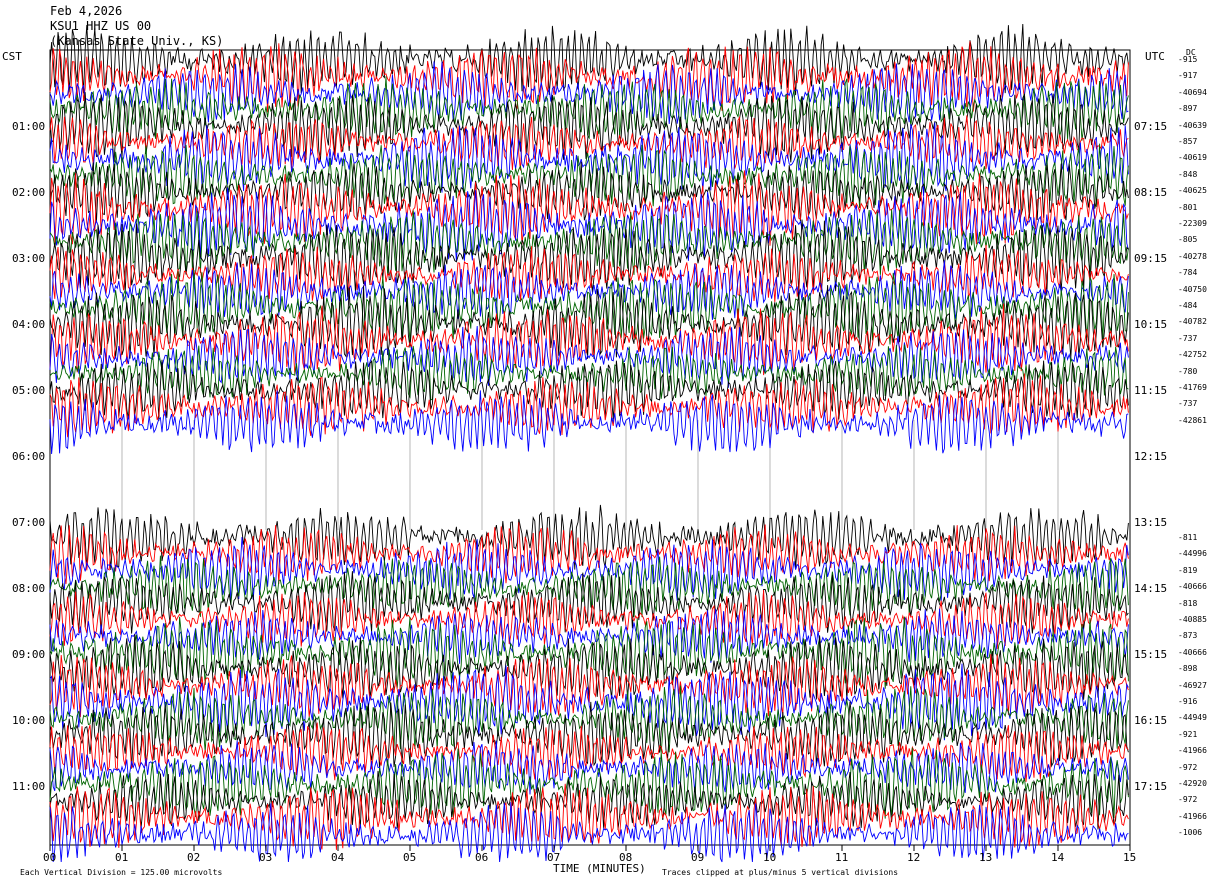 The height and width of the screenshot is (886, 1210). What do you see at coordinates (1188, 207) in the screenshot?
I see `dc-value: -801` at bounding box center [1188, 207].